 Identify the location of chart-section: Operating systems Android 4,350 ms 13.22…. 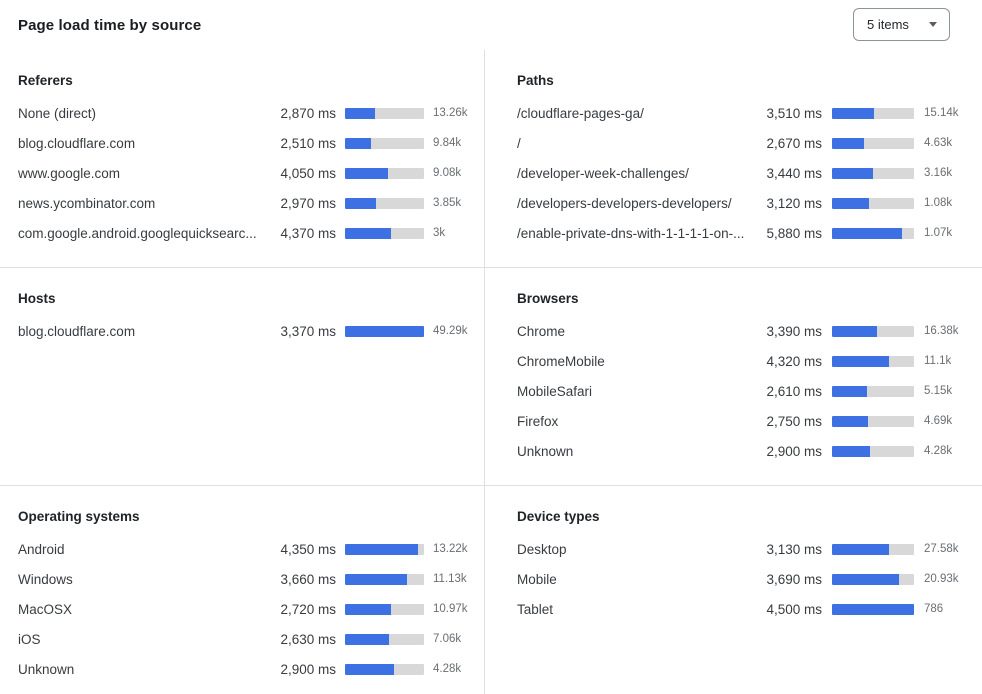
(242, 589).